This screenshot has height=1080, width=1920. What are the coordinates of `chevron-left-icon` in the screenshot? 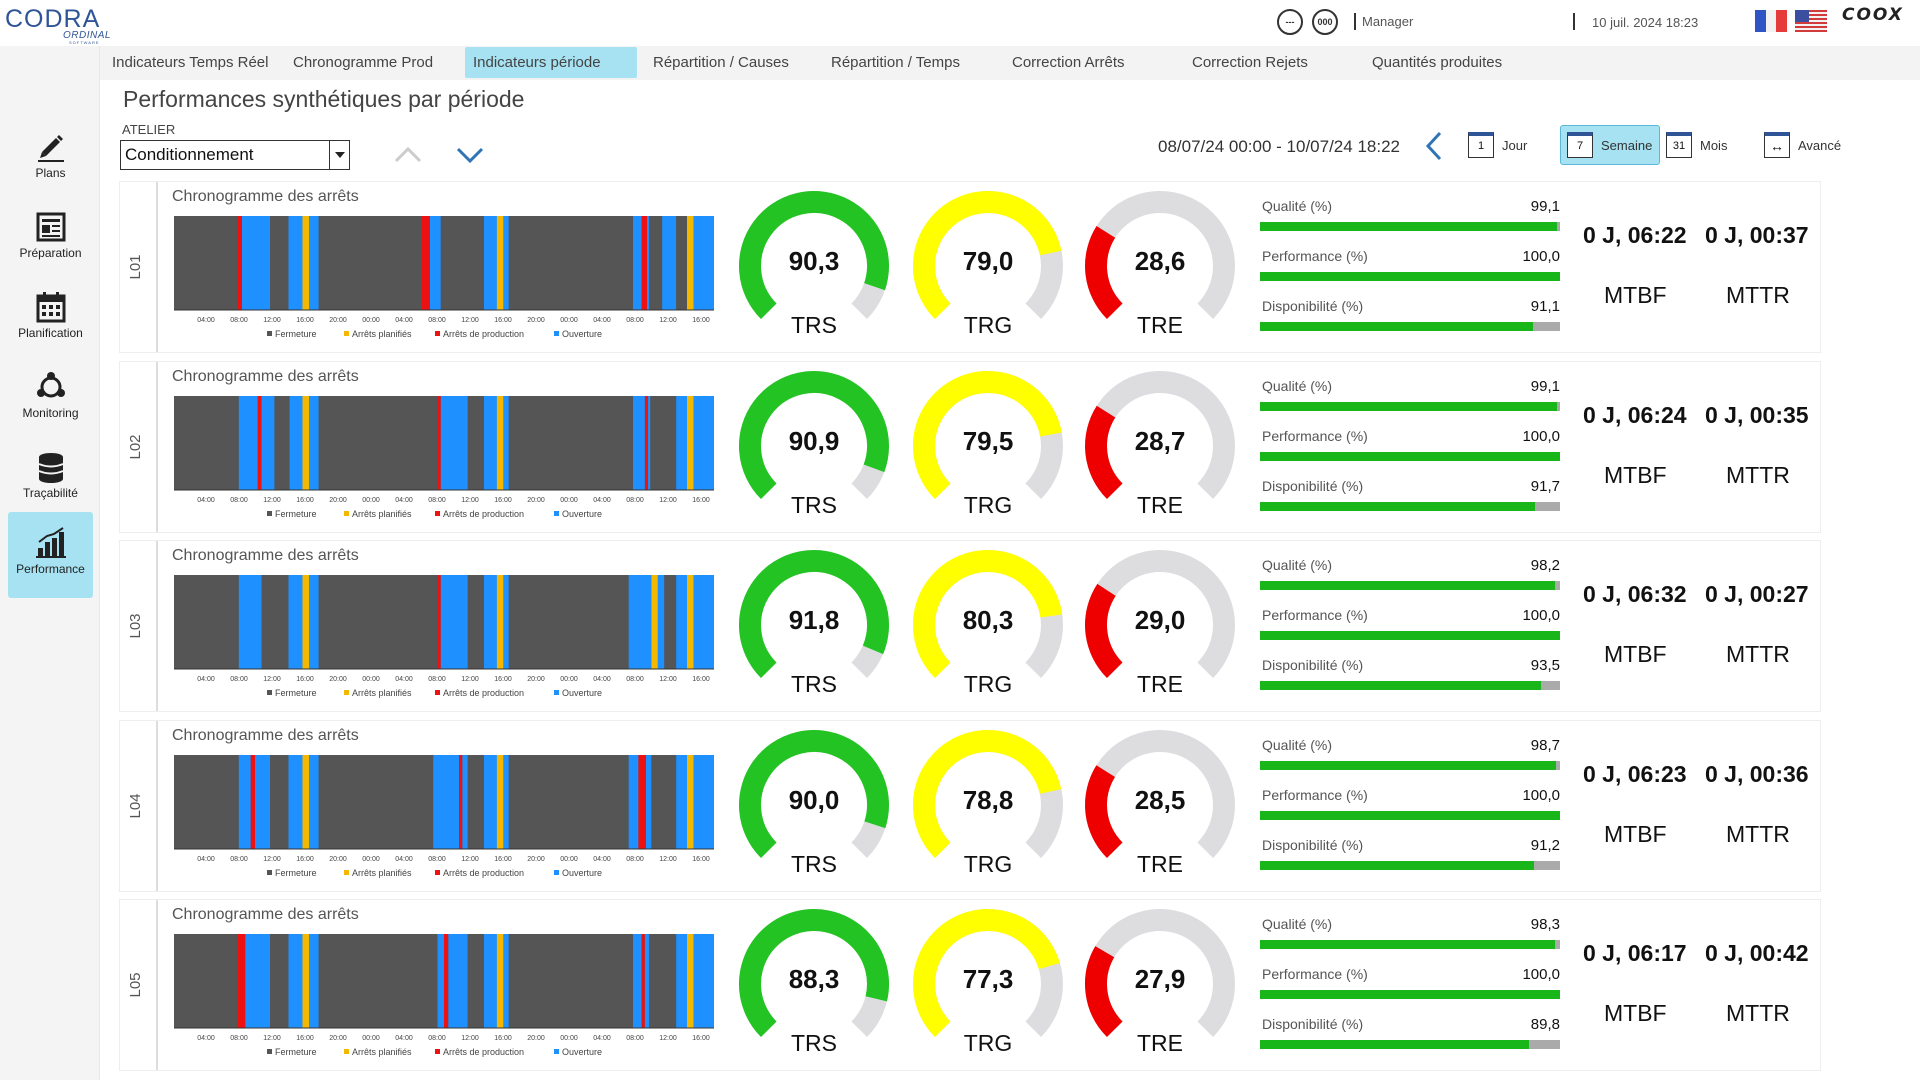 It's located at (1434, 146).